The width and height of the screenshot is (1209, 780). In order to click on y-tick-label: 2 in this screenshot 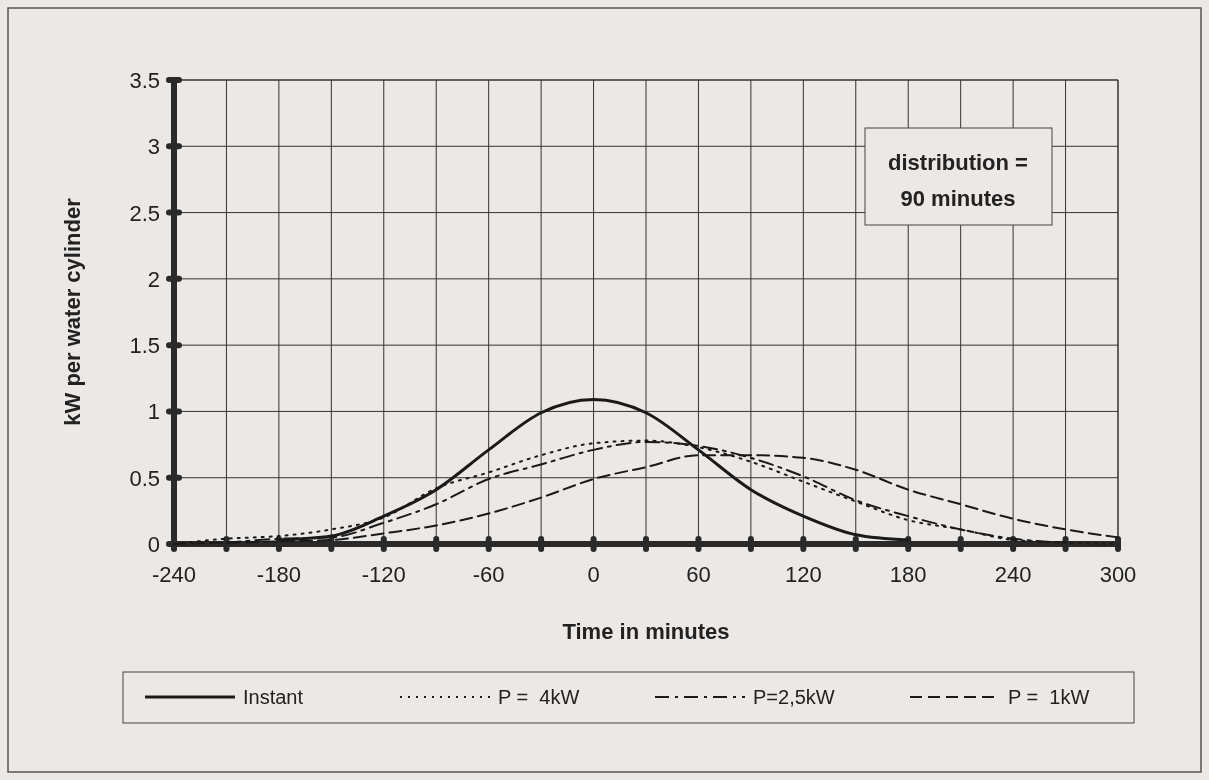, I will do `click(153, 279)`.